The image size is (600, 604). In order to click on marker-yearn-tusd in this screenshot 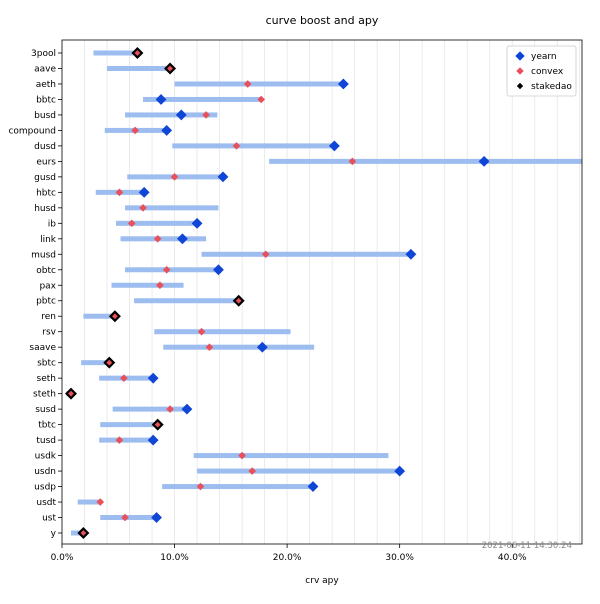, I will do `click(153, 440)`.